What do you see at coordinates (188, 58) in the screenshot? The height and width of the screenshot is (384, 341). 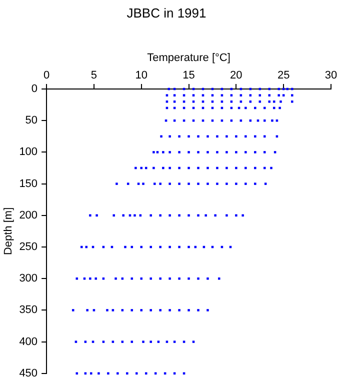 I see `x-axis-title: Temperature [°C]` at bounding box center [188, 58].